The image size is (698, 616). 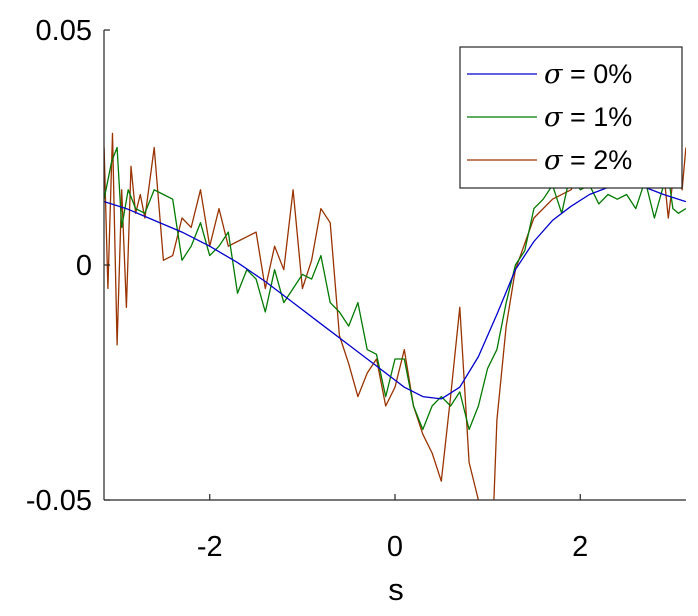 I want to click on x-tick-label: -2, so click(x=210, y=547).